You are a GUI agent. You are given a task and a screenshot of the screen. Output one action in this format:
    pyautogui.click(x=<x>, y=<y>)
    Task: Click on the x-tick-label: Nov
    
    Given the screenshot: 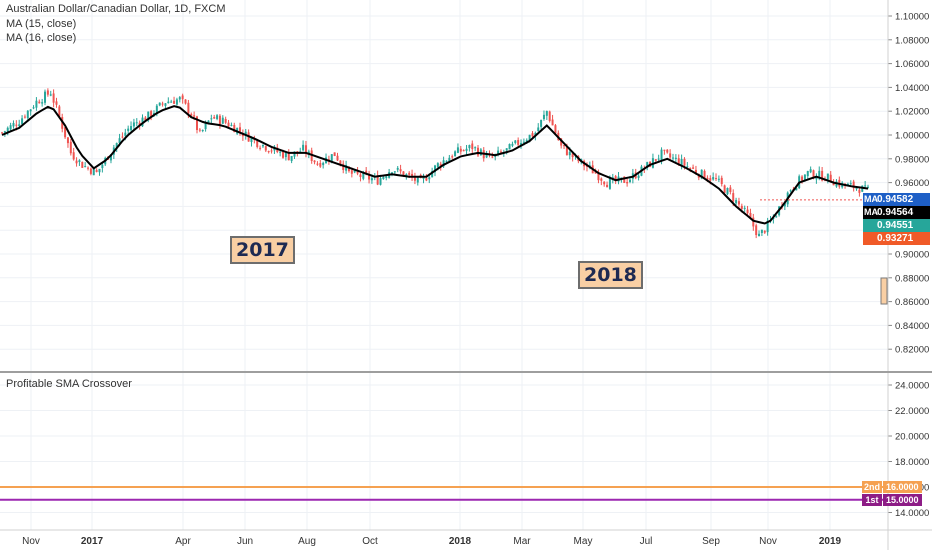 What is the action you would take?
    pyautogui.click(x=31, y=541)
    